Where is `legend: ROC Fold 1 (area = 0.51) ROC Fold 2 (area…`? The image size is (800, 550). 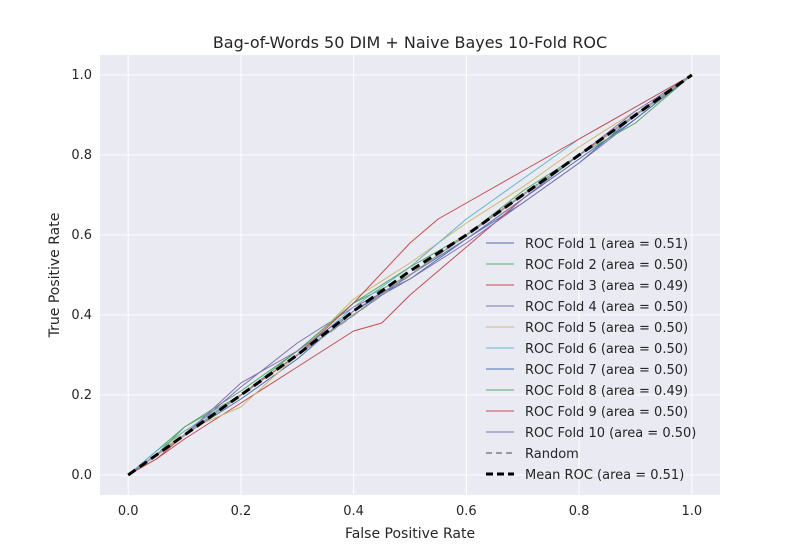
legend: ROC Fold 1 (area = 0.51) ROC Fold 2 (area… is located at coordinates (591, 360).